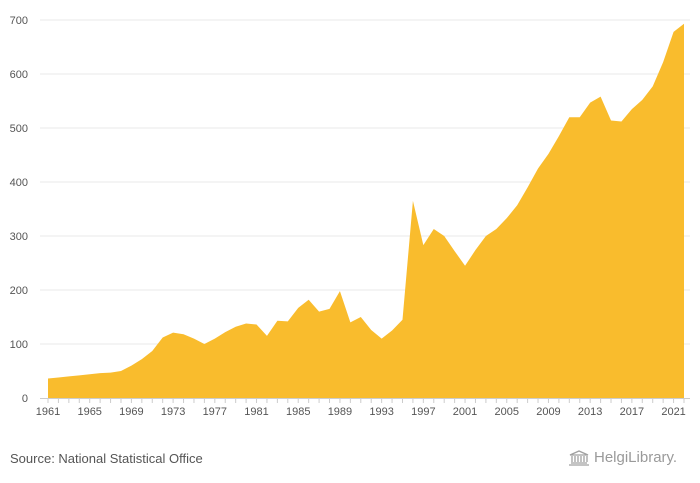  I want to click on library-building-icon, so click(579, 457).